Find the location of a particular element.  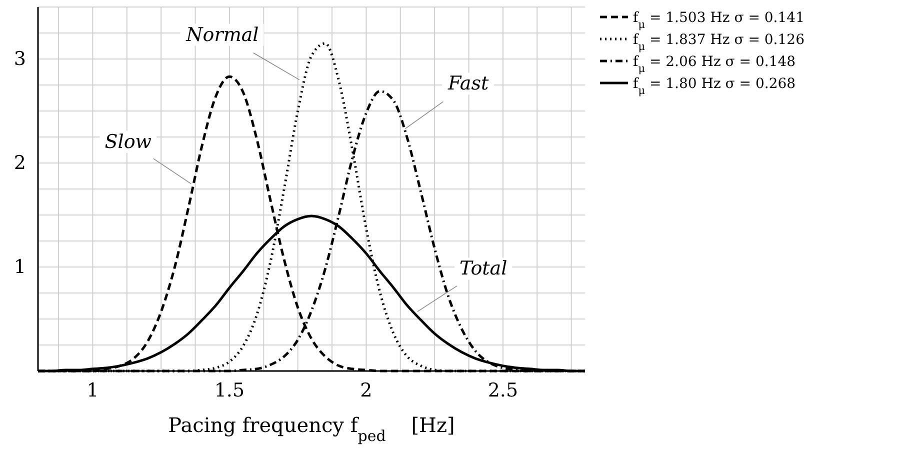

y-tick-label: 1 is located at coordinates (20, 267).